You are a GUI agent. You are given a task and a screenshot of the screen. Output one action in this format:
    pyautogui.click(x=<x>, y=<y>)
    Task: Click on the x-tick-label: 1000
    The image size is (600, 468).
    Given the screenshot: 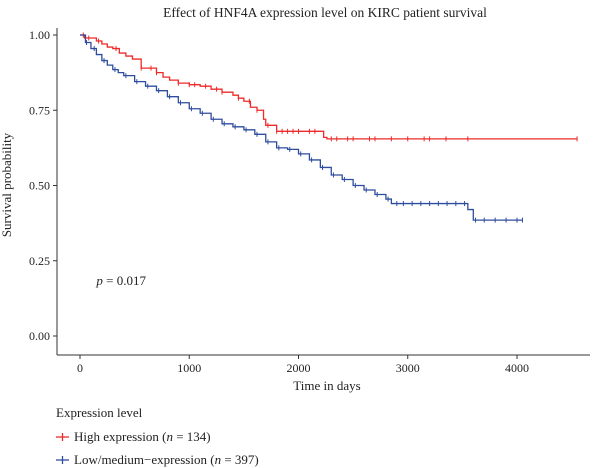 What is the action you would take?
    pyautogui.click(x=189, y=368)
    